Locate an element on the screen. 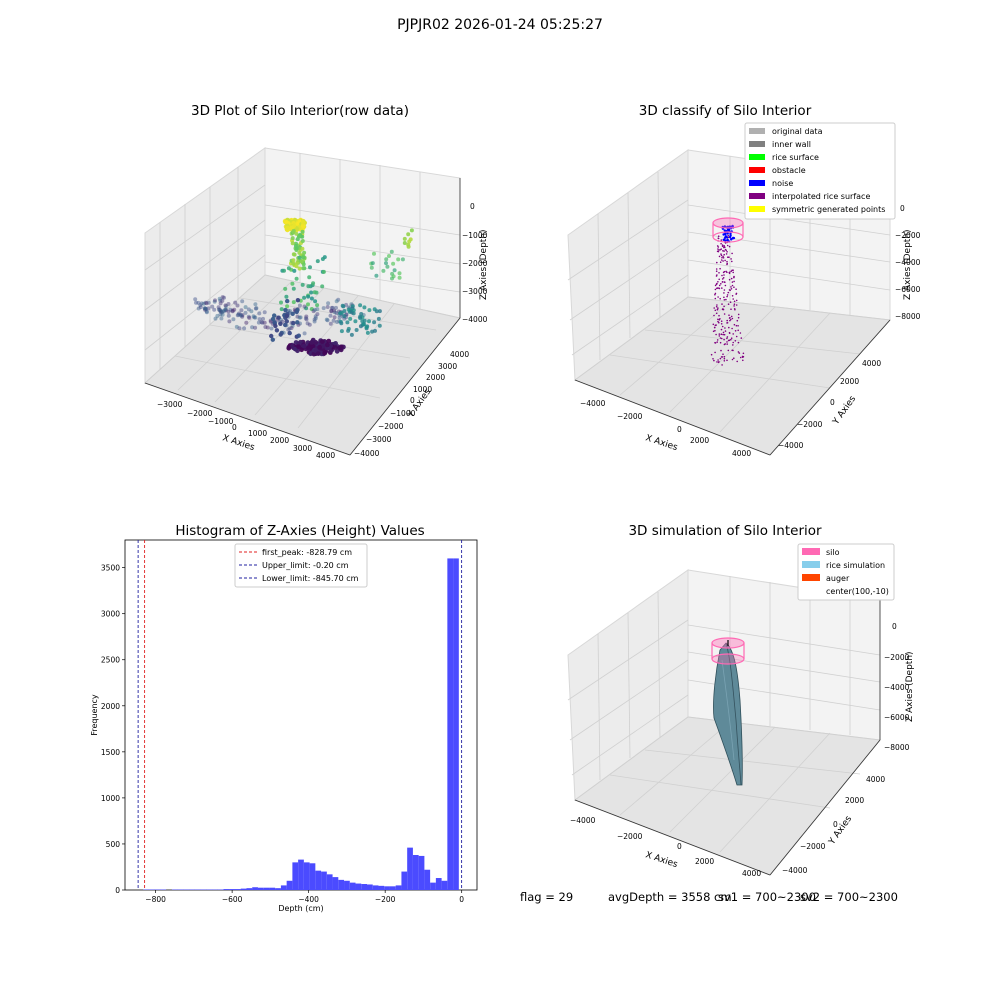 The image size is (1000, 1000). raw-y-tick: 4000 is located at coordinates (459, 354).